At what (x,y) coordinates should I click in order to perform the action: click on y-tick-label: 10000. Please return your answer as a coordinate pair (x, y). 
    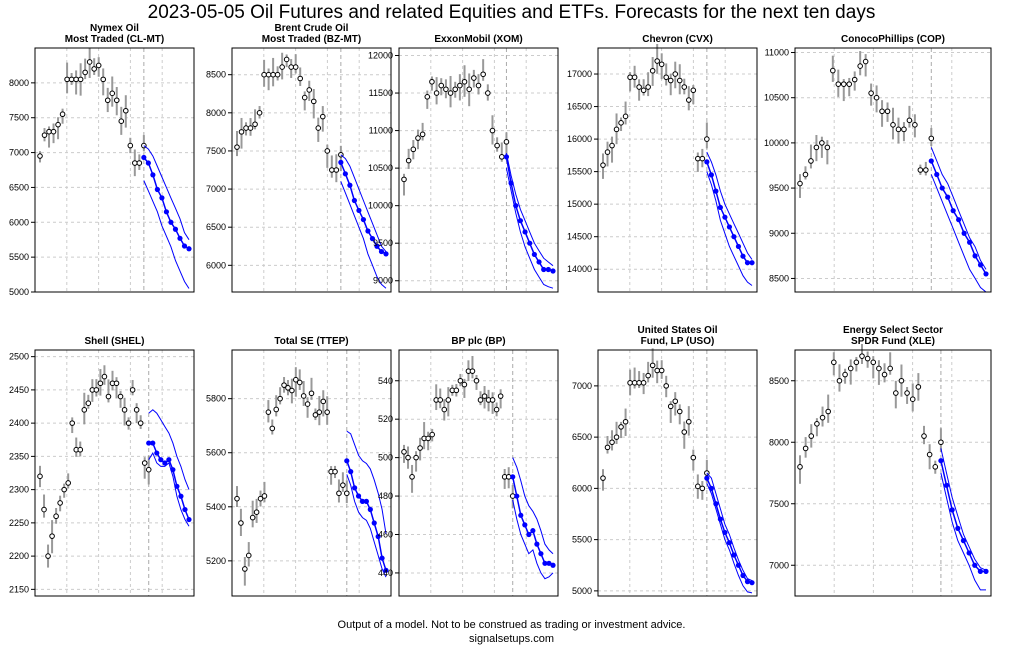
    Looking at the image, I should click on (776, 143).